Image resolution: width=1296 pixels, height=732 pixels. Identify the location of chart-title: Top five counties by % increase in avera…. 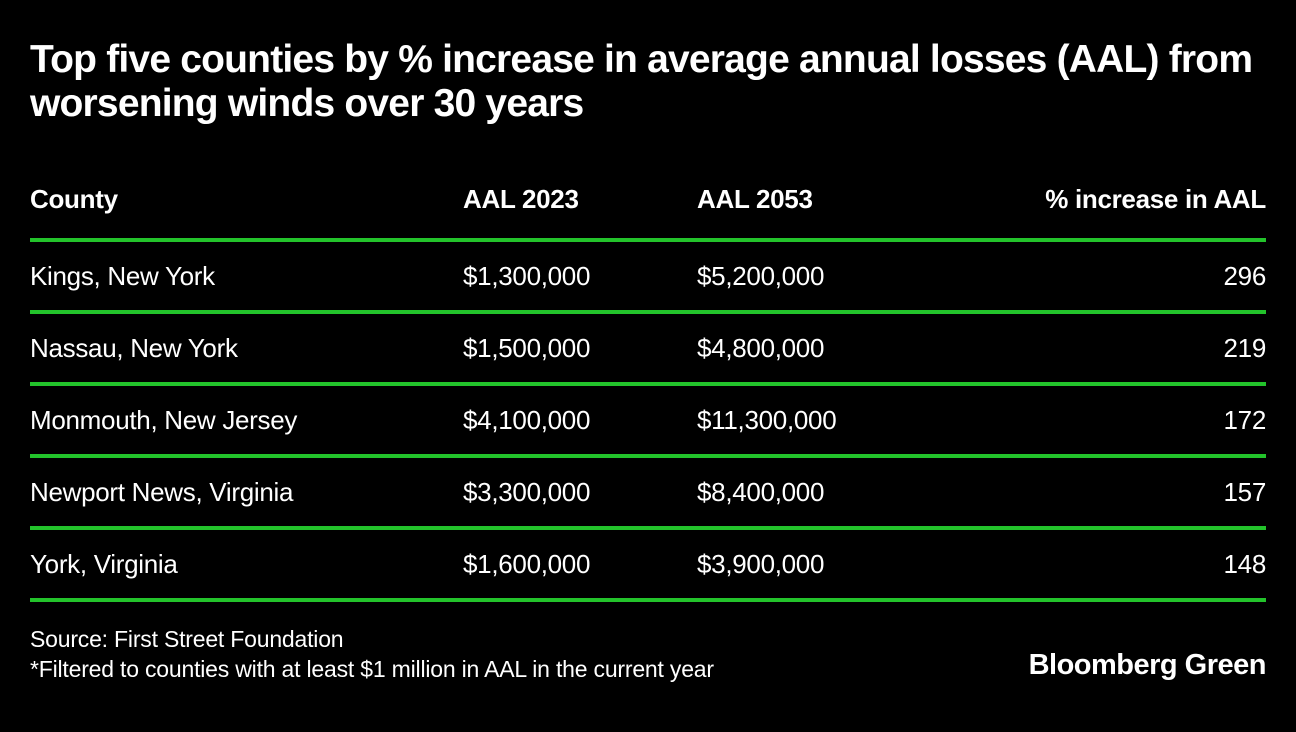
(641, 81).